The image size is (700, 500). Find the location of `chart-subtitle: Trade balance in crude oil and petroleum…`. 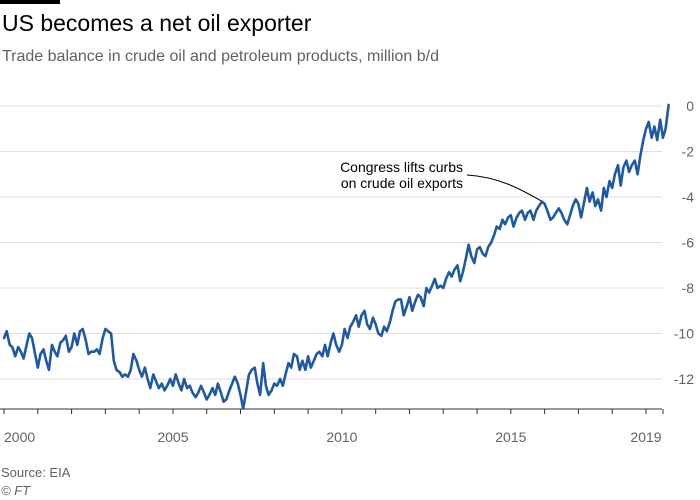

chart-subtitle: Trade balance in crude oil and petroleum… is located at coordinates (220, 56).